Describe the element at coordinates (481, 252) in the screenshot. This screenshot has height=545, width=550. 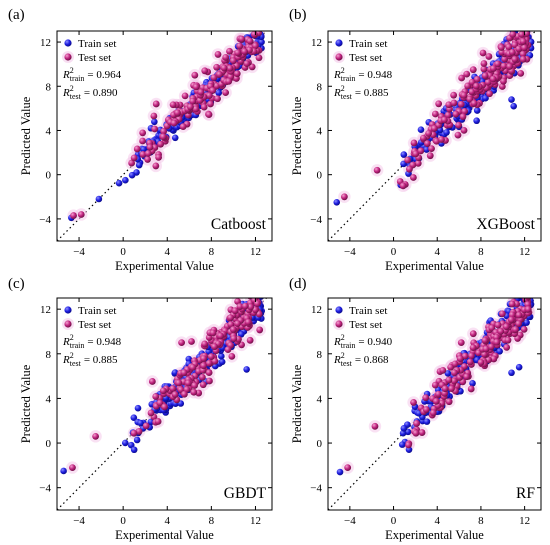
I see `x-tick-label: 8` at that location.